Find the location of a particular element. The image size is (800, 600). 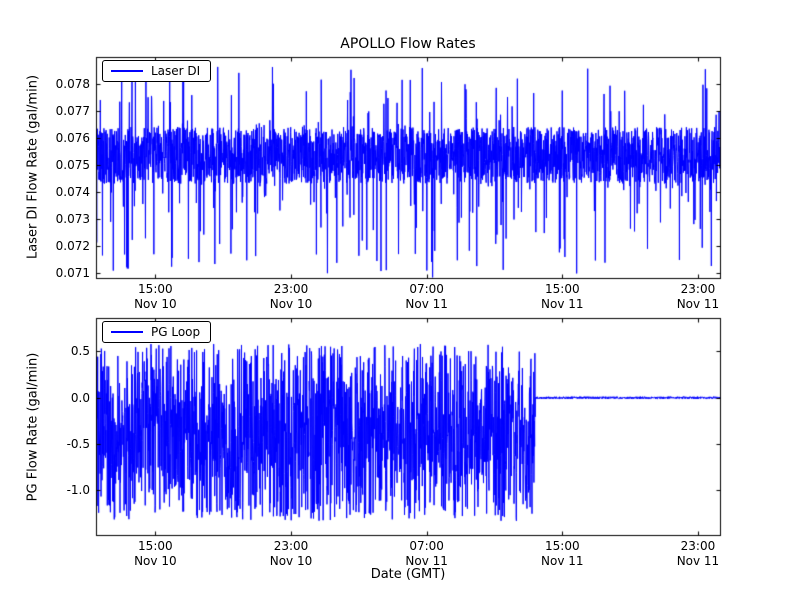

y-tick-label: 0.074 is located at coordinates (72, 191).